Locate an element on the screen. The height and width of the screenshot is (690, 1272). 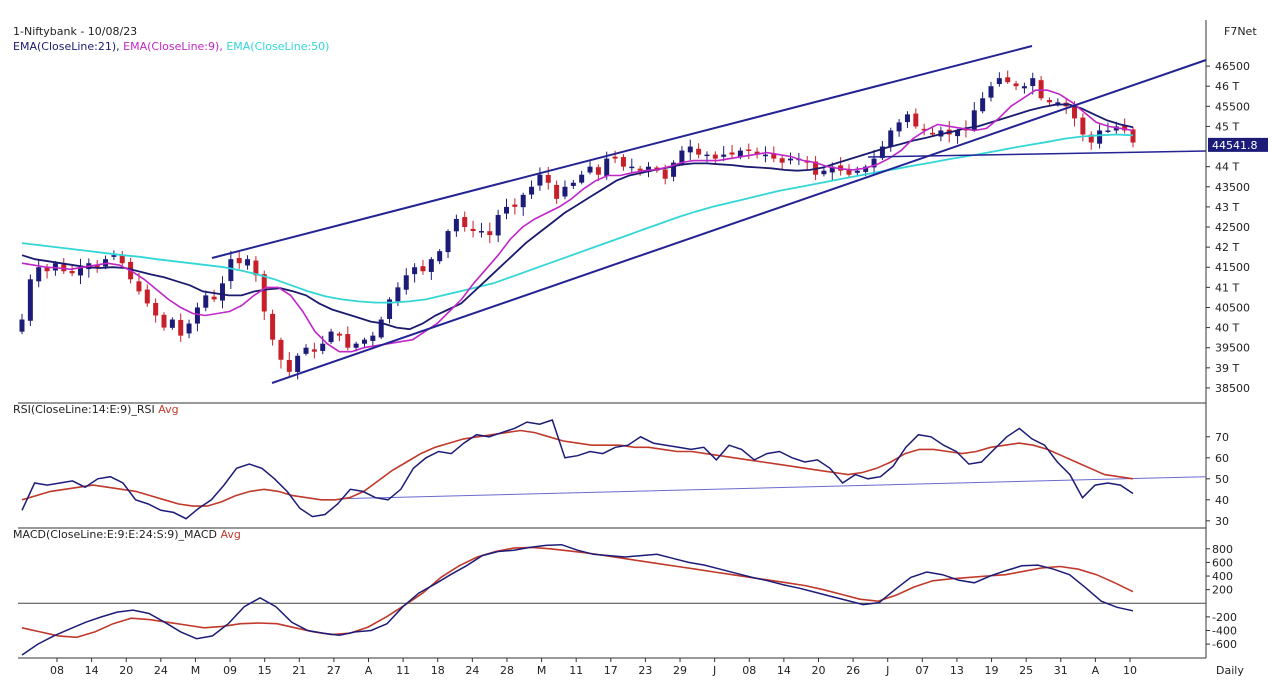
macd-y-tick-label: -200 is located at coordinates (1224, 617).